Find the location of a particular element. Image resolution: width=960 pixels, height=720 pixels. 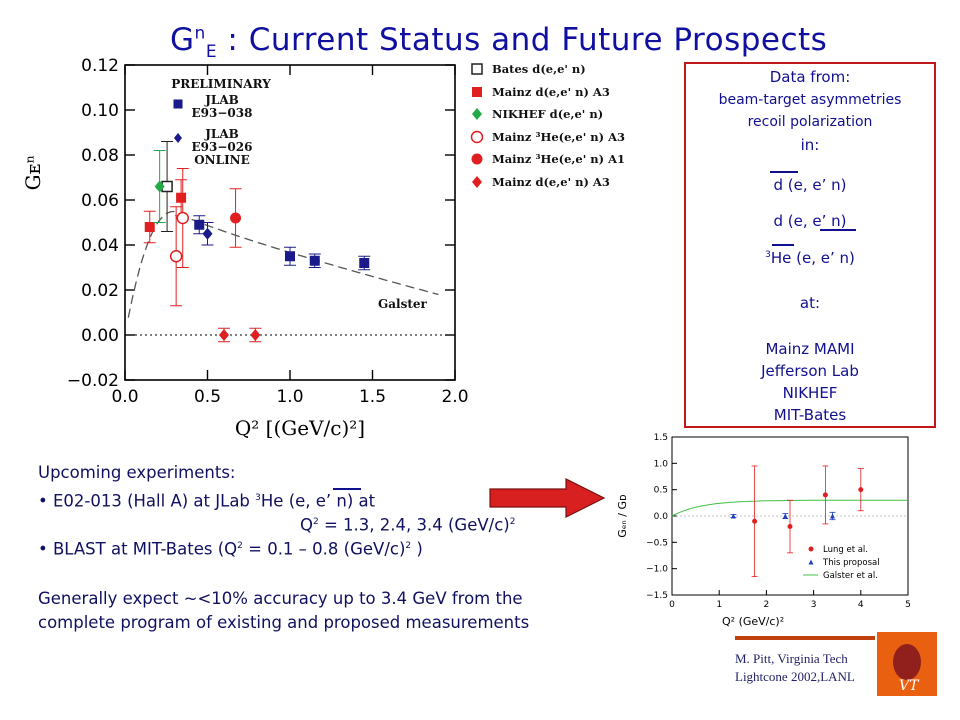

galster-label: Galster is located at coordinates (403, 304).